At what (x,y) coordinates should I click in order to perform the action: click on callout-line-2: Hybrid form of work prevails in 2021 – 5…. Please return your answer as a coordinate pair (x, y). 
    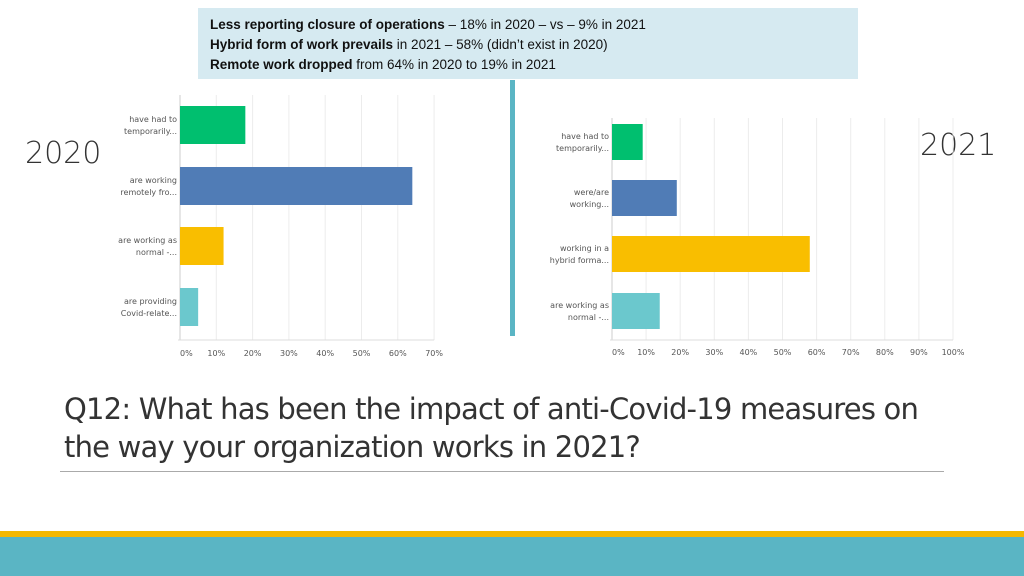
    Looking at the image, I should click on (409, 44).